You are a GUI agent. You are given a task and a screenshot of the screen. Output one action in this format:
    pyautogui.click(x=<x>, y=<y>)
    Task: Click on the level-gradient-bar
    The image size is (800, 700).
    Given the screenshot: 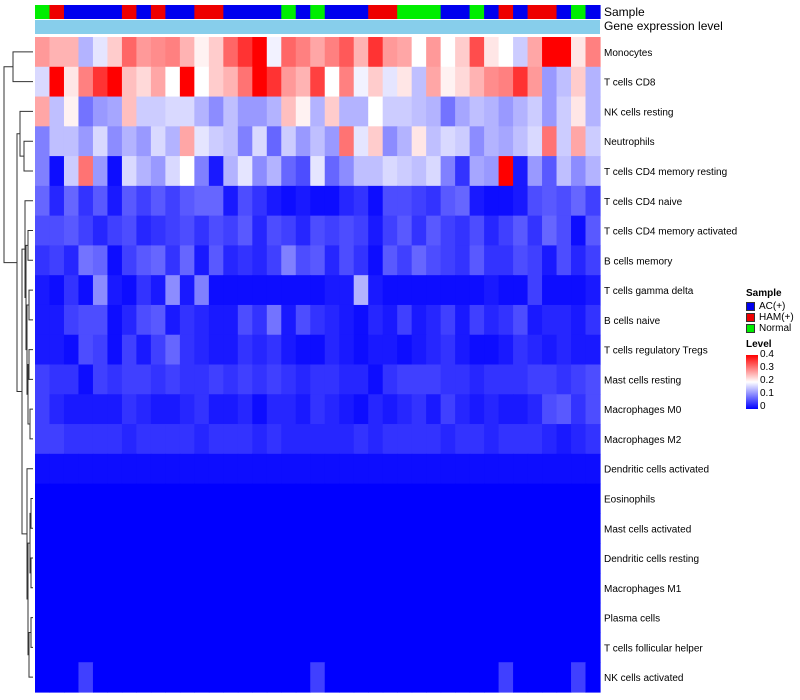 What is the action you would take?
    pyautogui.click(x=752, y=382)
    